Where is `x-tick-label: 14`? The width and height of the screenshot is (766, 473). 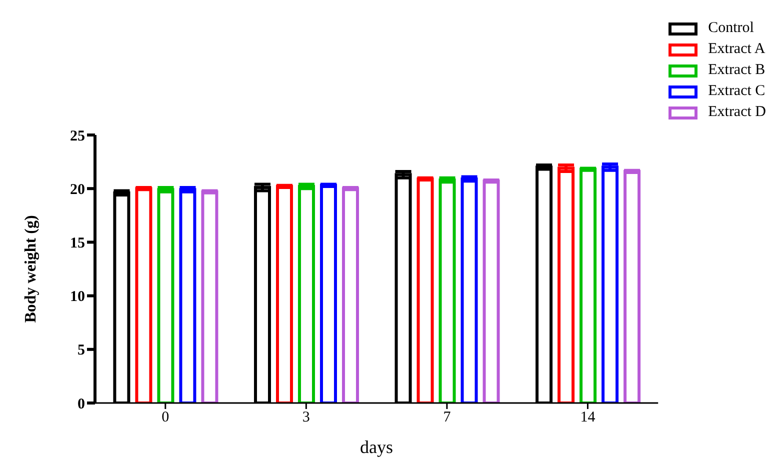 x-tick-label: 14 is located at coordinates (588, 418).